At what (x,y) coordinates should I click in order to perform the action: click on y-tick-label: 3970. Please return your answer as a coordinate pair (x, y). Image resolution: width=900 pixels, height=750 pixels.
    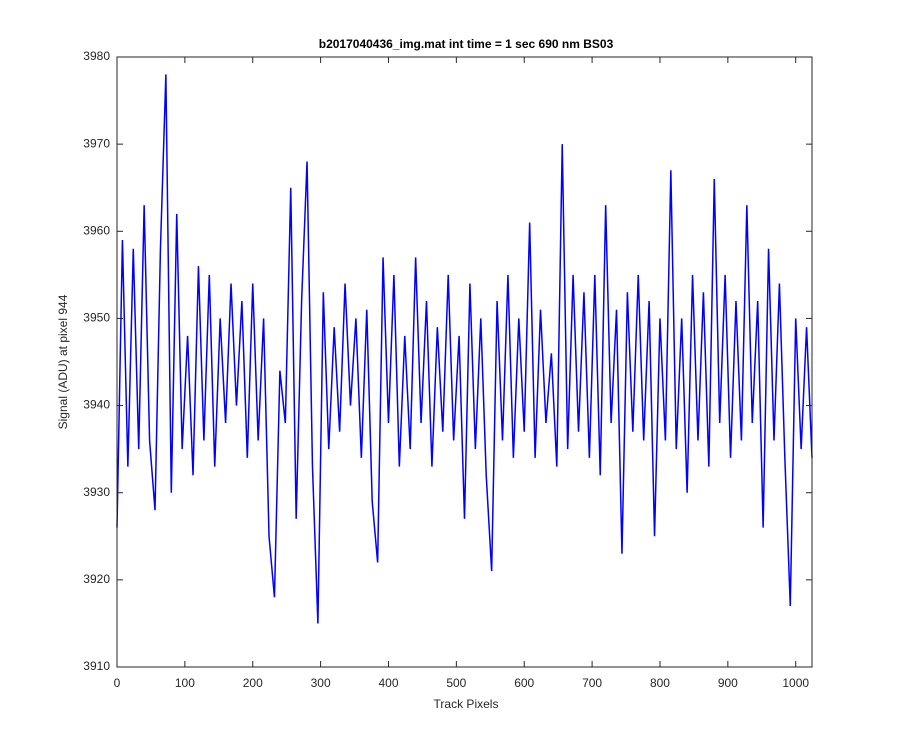
    Looking at the image, I should click on (96, 143).